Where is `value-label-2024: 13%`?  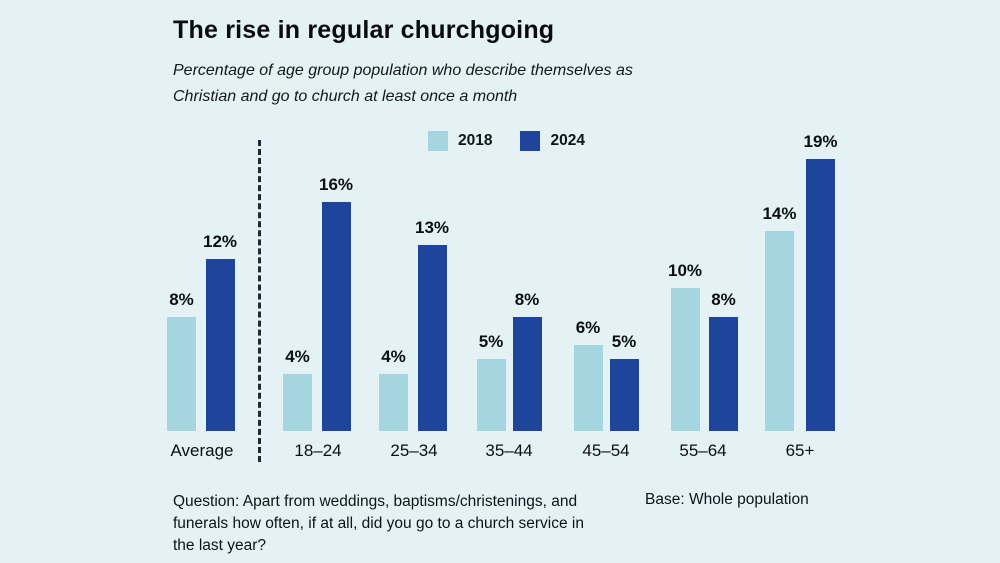 value-label-2024: 13% is located at coordinates (432, 227).